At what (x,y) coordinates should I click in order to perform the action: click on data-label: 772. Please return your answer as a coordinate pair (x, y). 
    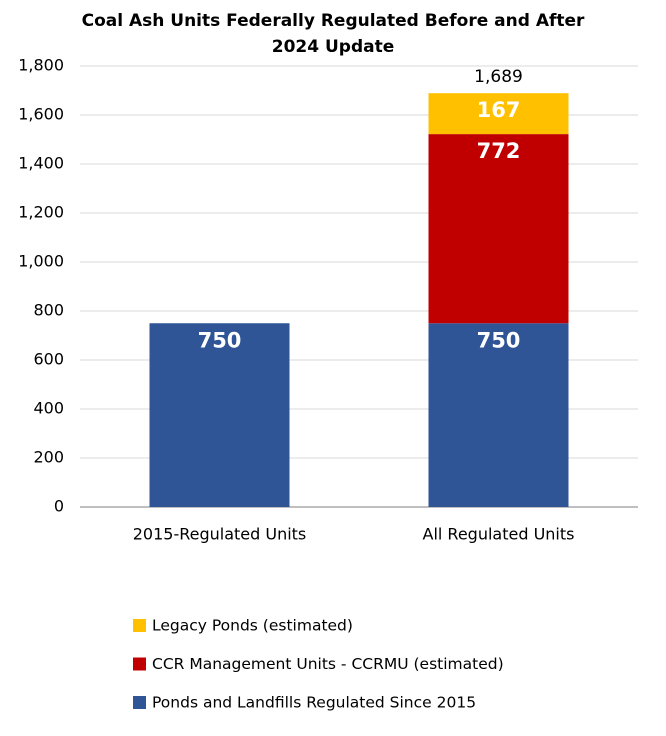
    Looking at the image, I should click on (499, 151).